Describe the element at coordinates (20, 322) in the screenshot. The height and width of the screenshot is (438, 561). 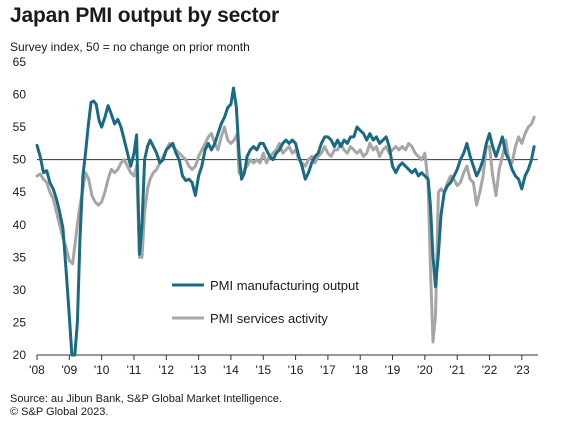
I see `y-tick-label: 25` at that location.